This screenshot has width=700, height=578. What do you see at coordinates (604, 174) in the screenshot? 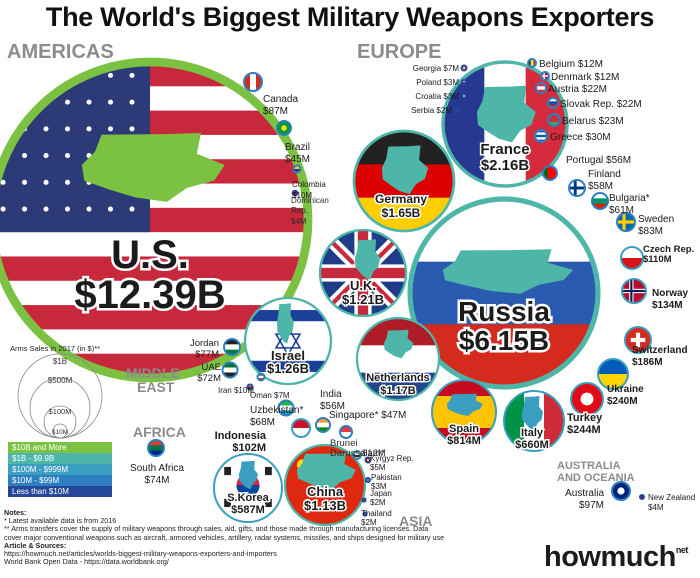
I see `country-name-finland: Finland` at bounding box center [604, 174].